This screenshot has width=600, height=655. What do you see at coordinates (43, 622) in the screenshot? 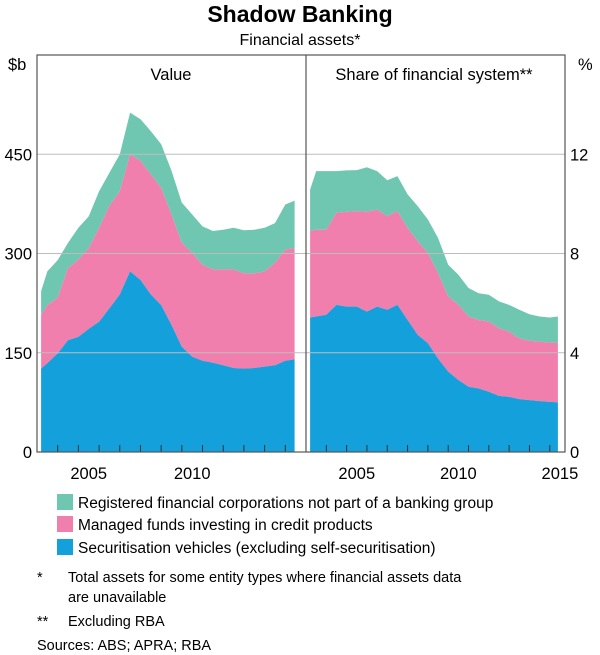
I see `note-mark-2: **` at bounding box center [43, 622].